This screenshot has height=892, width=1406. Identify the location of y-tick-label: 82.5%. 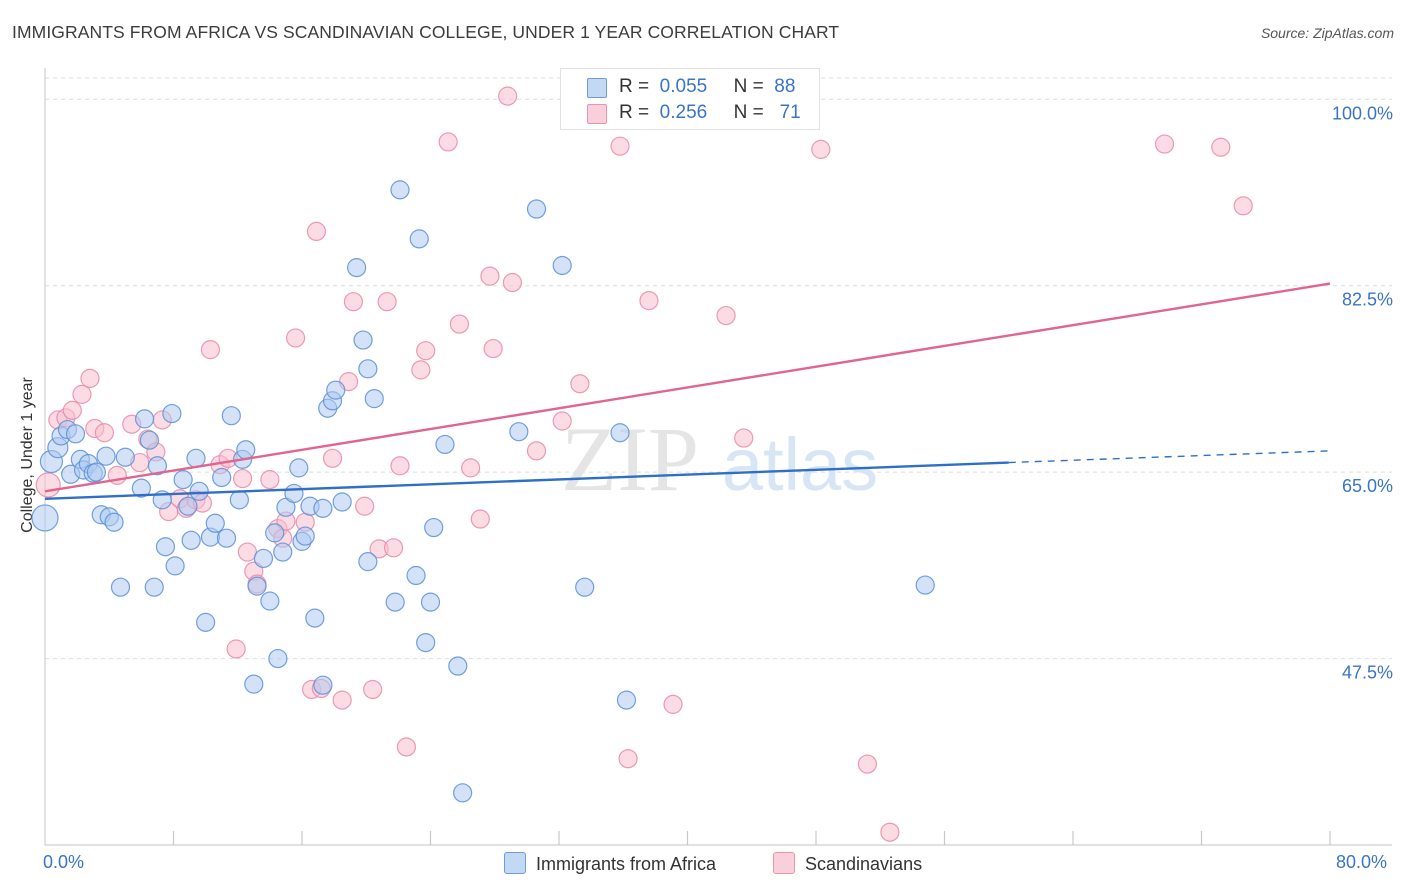
(1367, 300).